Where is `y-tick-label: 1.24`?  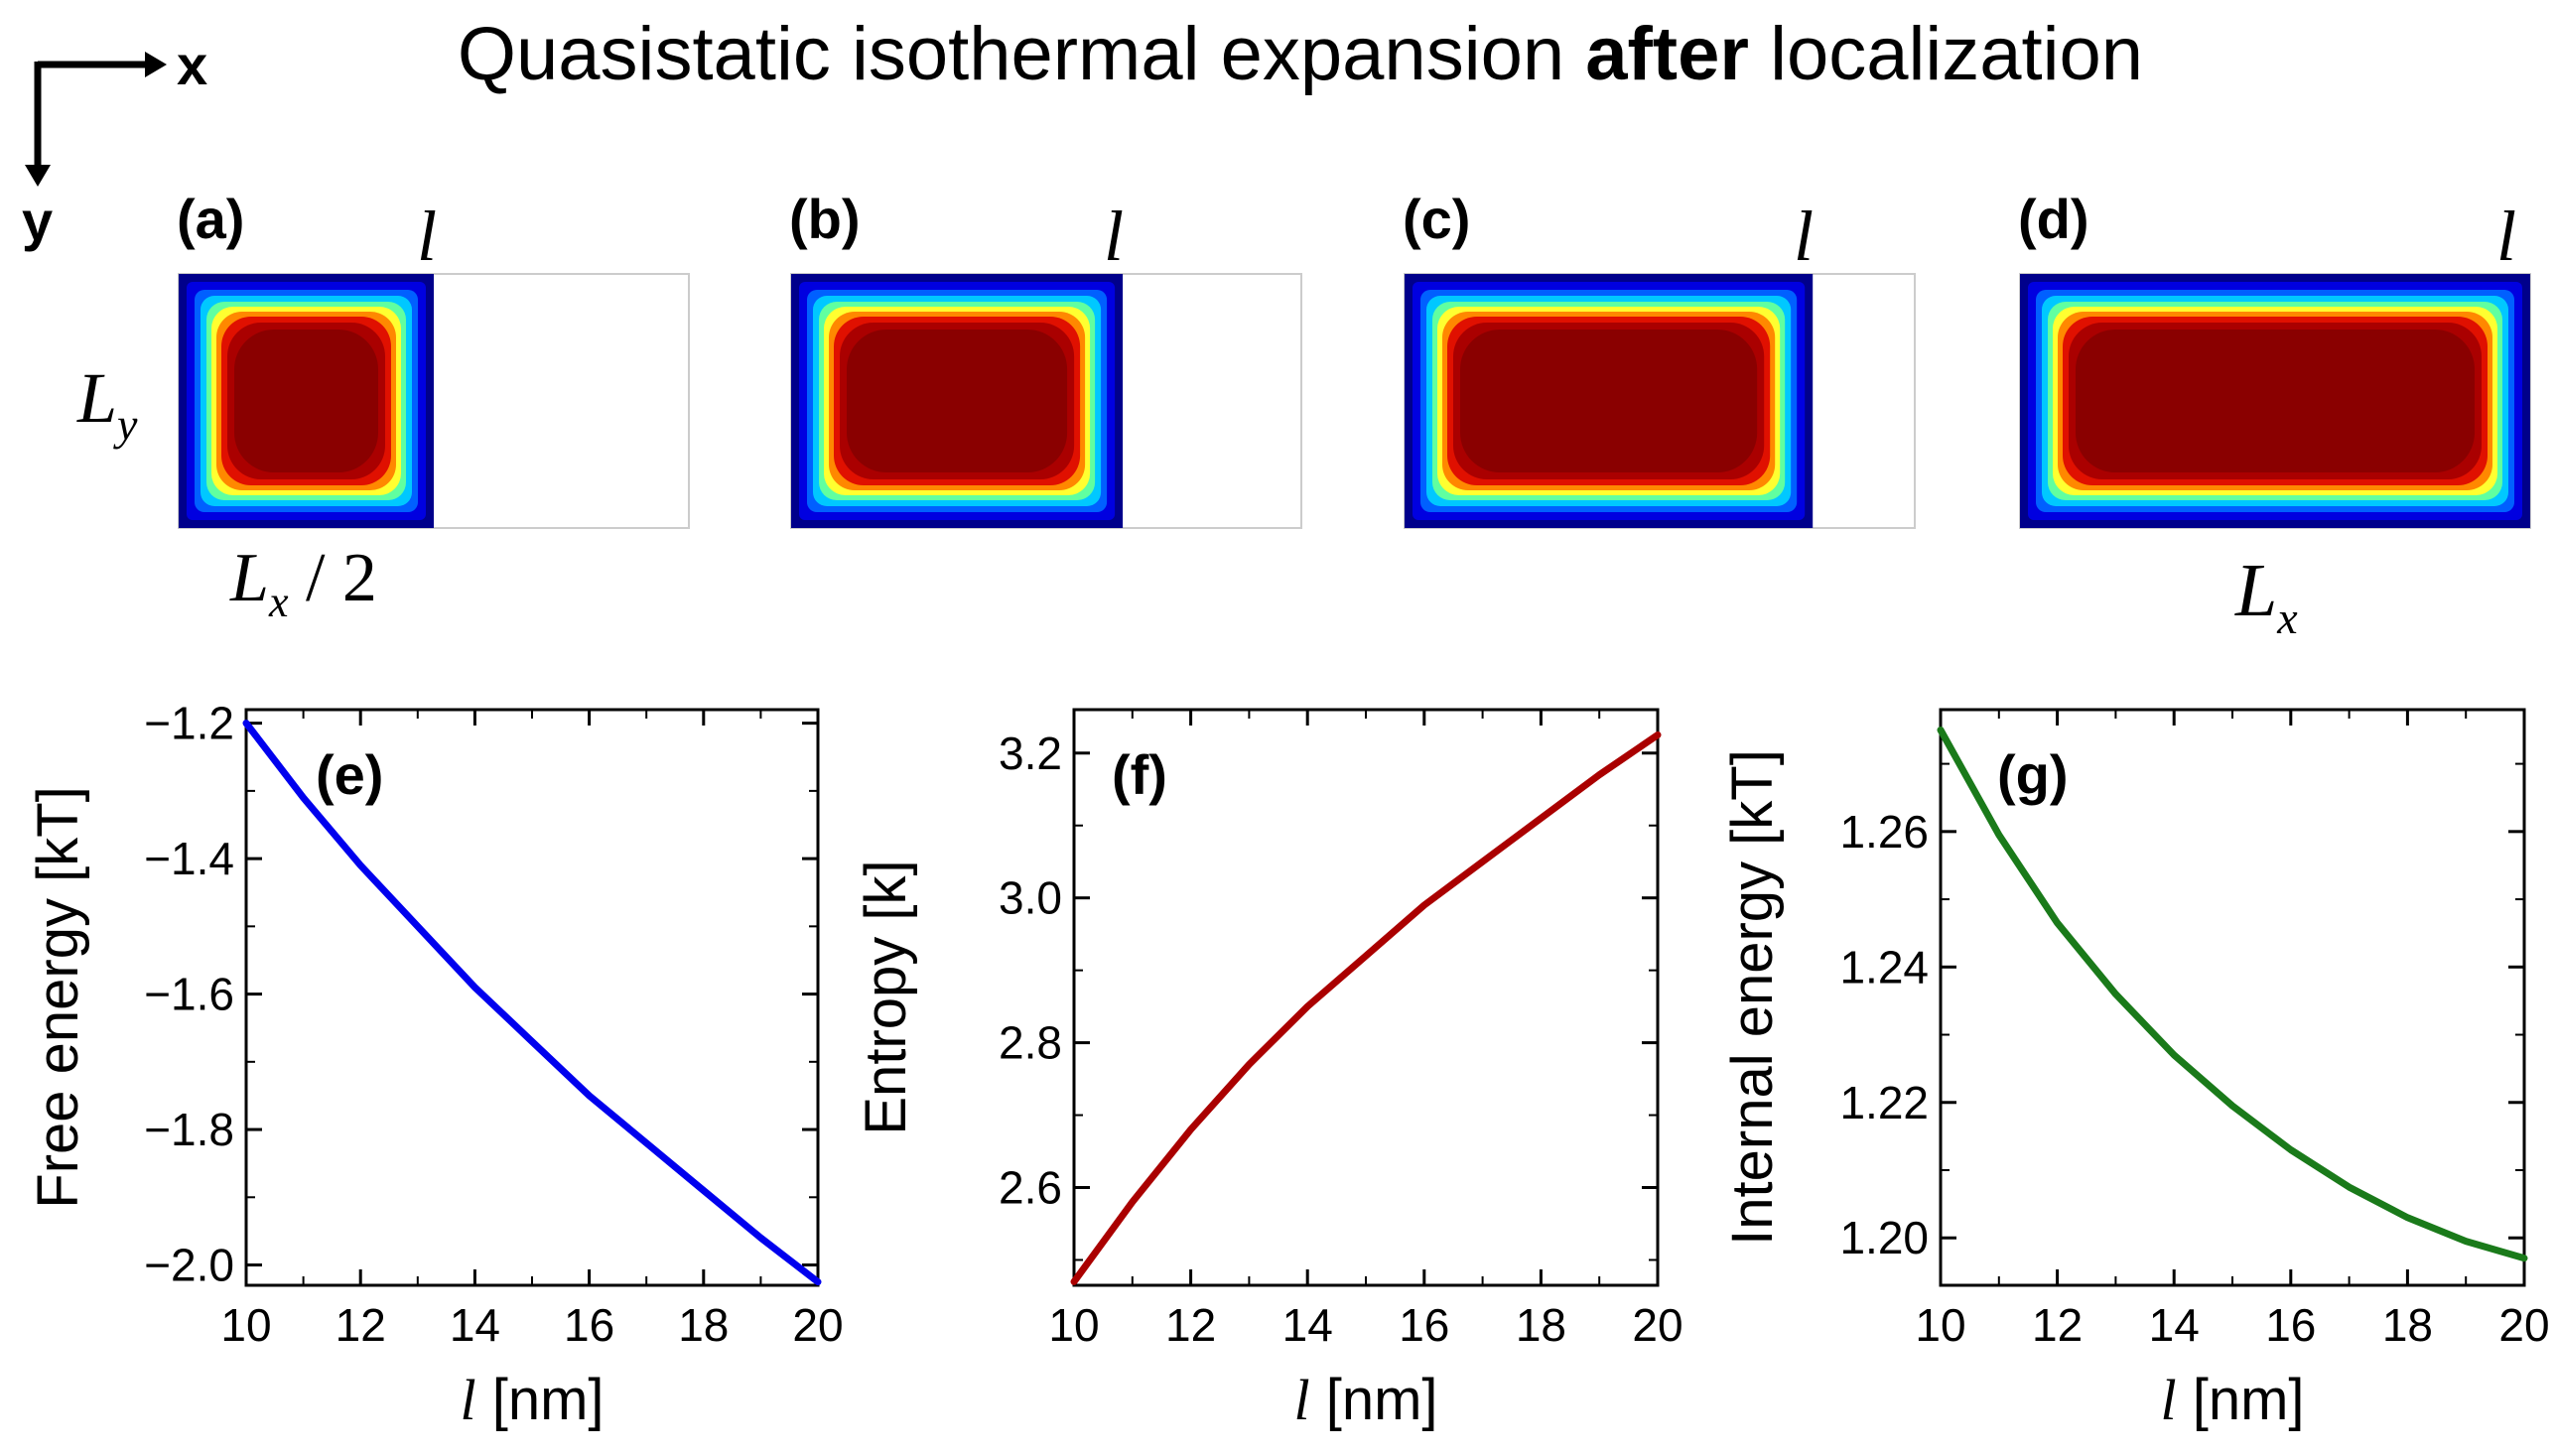 y-tick-label: 1.24 is located at coordinates (1884, 967).